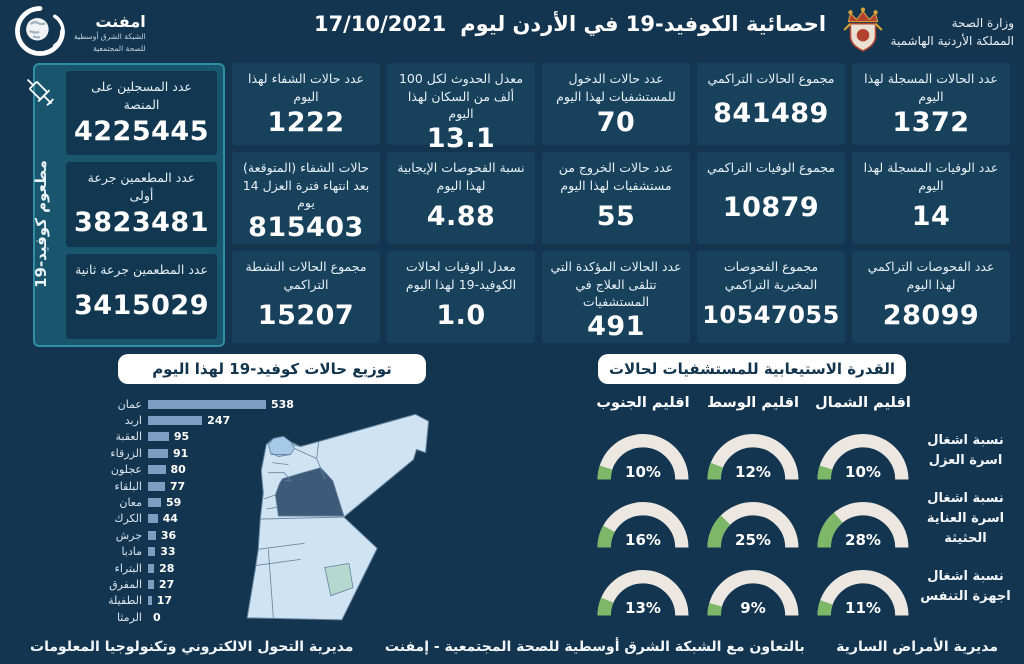 The width and height of the screenshot is (1024, 664). Describe the element at coordinates (952, 41) in the screenshot. I see `ministry-line2: المملكة الأردنية الهاشمية` at that location.